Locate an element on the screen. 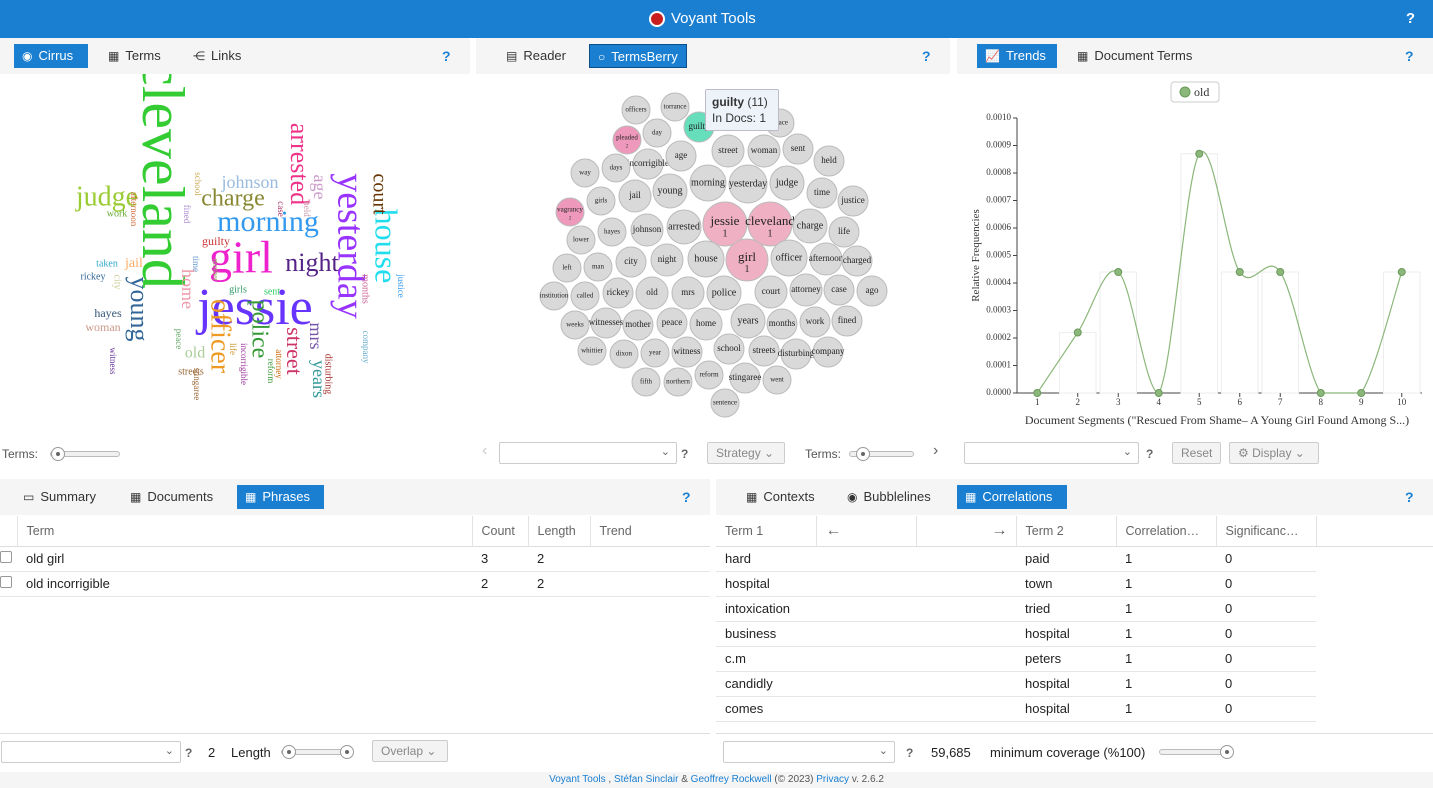  tab-bubblelines: ◉ Bubblelines is located at coordinates (889, 497).